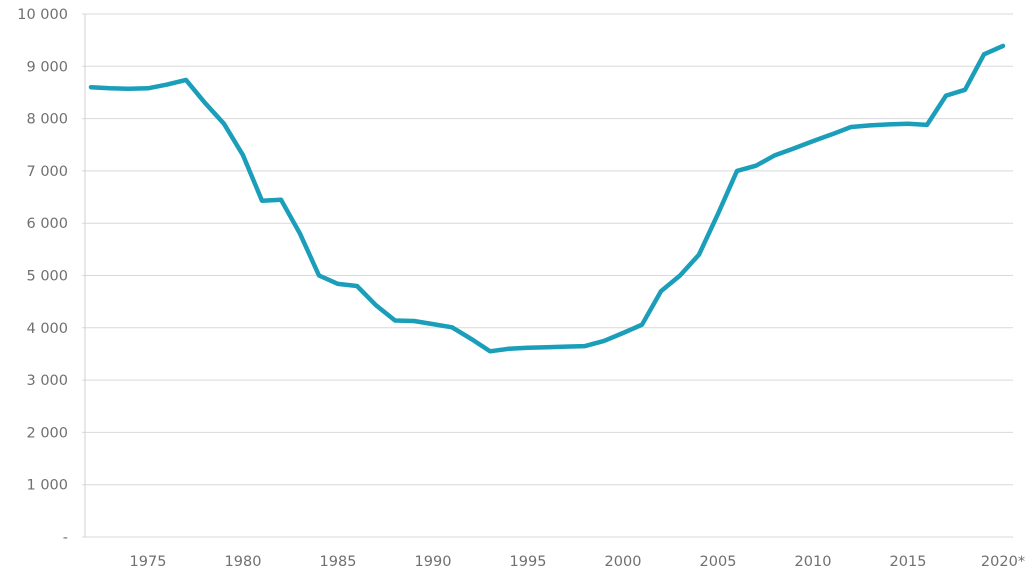 The image size is (1033, 575). What do you see at coordinates (148, 562) in the screenshot?
I see `x-axis-tick-label: 1975` at bounding box center [148, 562].